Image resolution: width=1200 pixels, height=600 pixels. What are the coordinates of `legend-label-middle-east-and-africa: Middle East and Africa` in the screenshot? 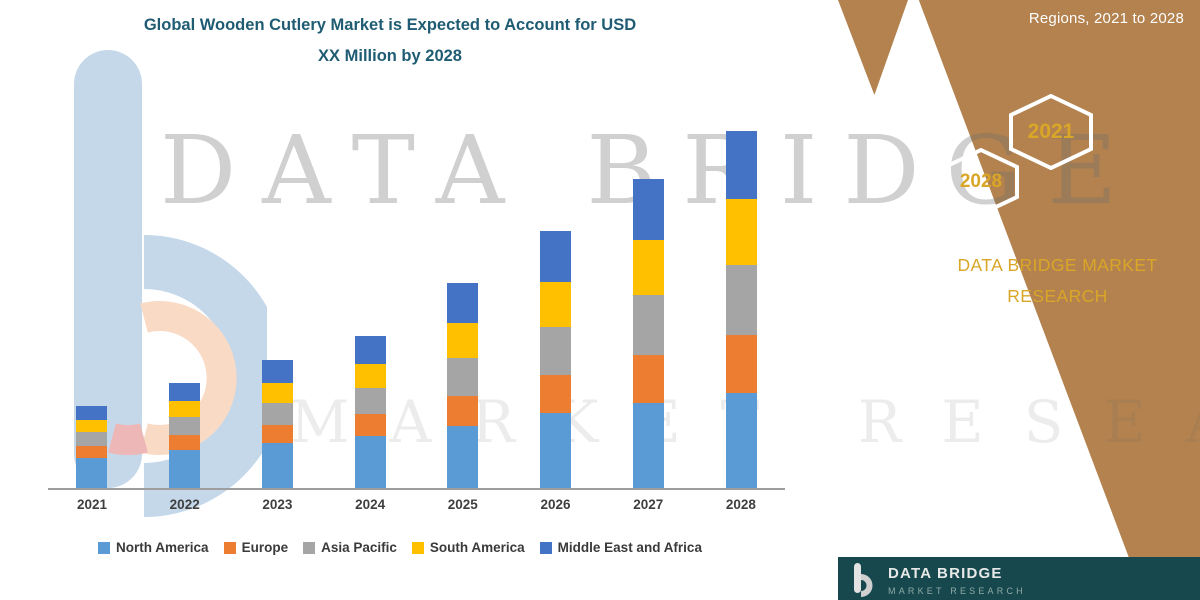 It's located at (629, 547).